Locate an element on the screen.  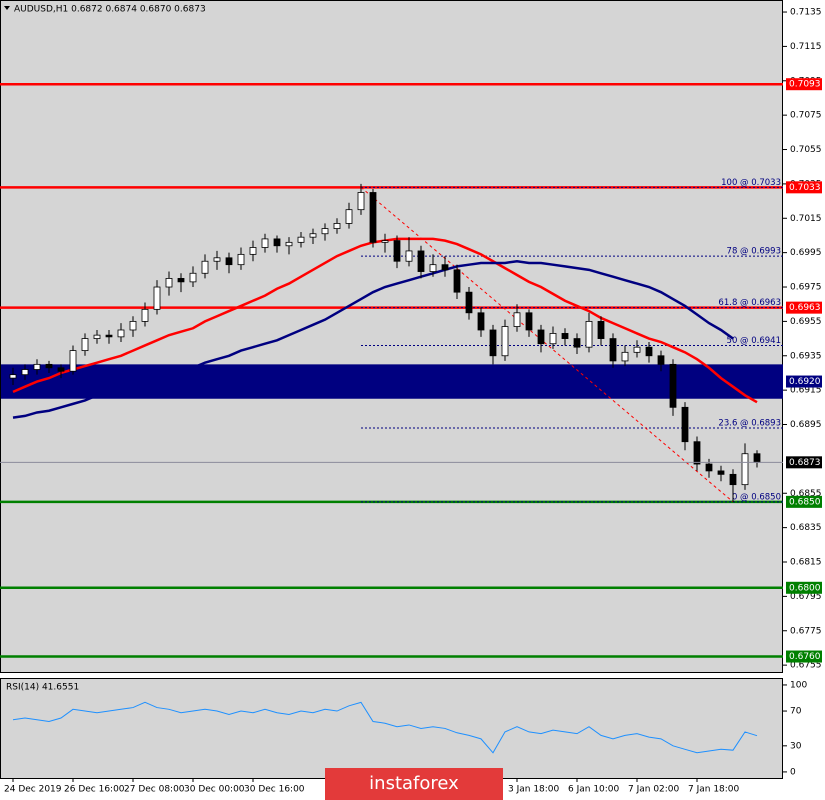
x-tick-label: 7 Jan 18:00 is located at coordinates (714, 790).